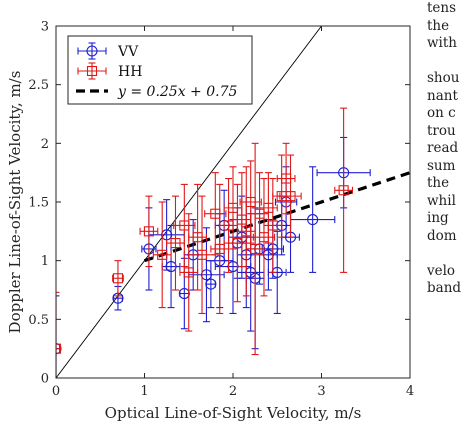 The height and width of the screenshot is (427, 474). What do you see at coordinates (45, 144) in the screenshot?
I see `y-tick-label-2: 2` at bounding box center [45, 144].